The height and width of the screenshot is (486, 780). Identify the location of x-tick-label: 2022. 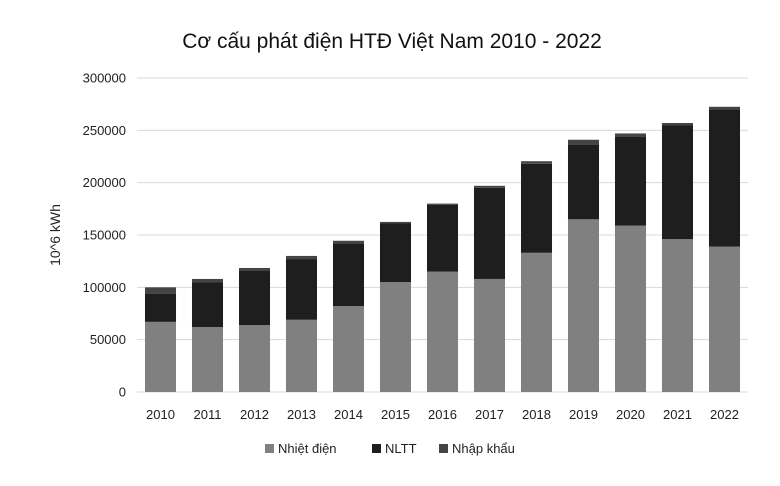
(724, 414).